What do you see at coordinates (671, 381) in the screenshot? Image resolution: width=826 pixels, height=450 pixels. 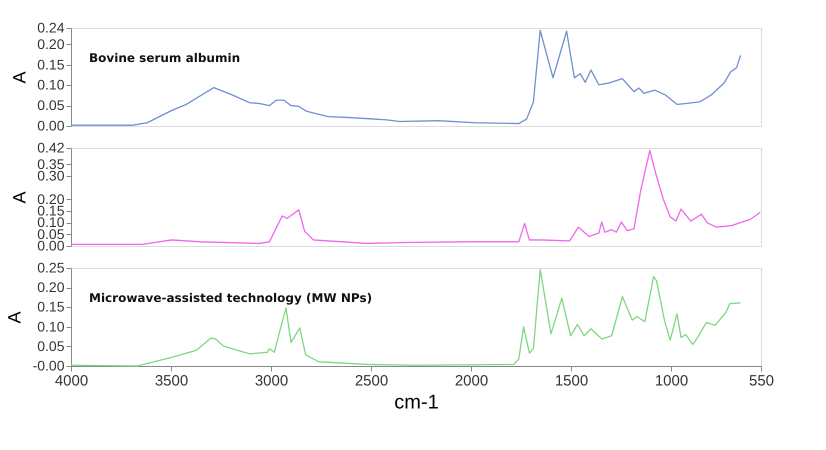 I see `x-tick-label: 1000` at bounding box center [671, 381].